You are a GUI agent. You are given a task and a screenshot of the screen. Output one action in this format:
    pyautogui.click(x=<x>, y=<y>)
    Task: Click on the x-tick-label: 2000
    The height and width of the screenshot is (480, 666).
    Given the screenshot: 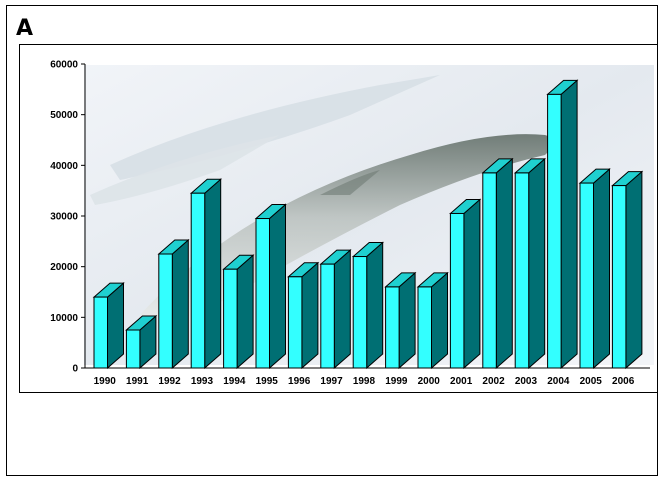 What is the action you would take?
    pyautogui.click(x=429, y=381)
    